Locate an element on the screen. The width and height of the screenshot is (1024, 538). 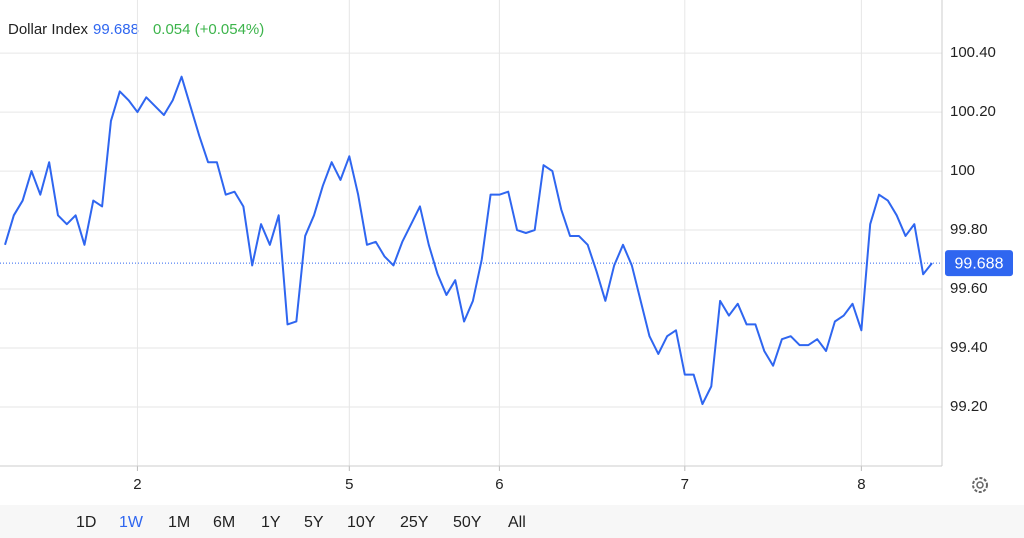
last-value-box is located at coordinates (979, 263).